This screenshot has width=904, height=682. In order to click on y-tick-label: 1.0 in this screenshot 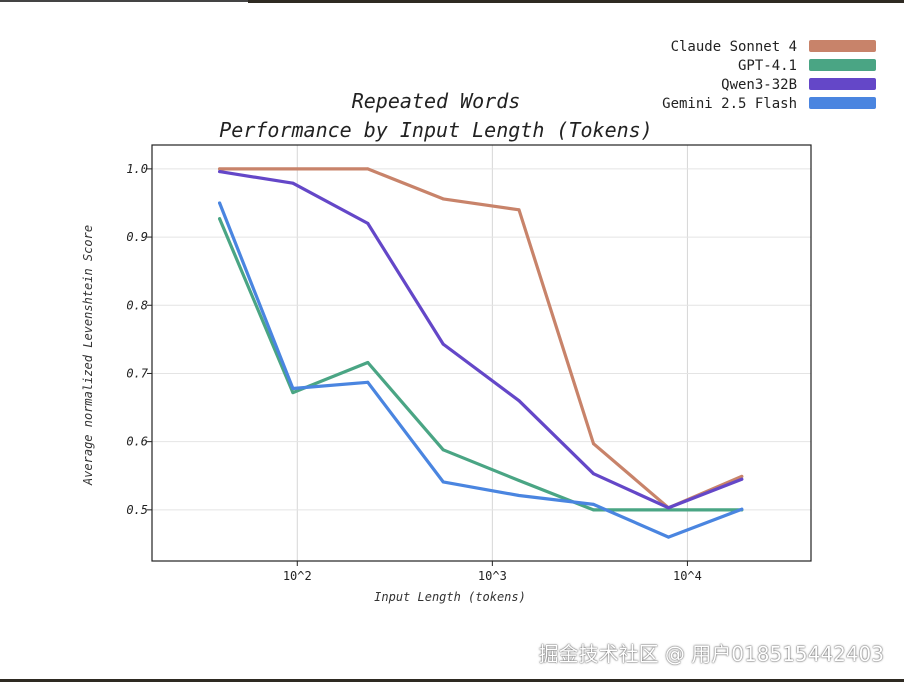, I will do `click(137, 169)`.